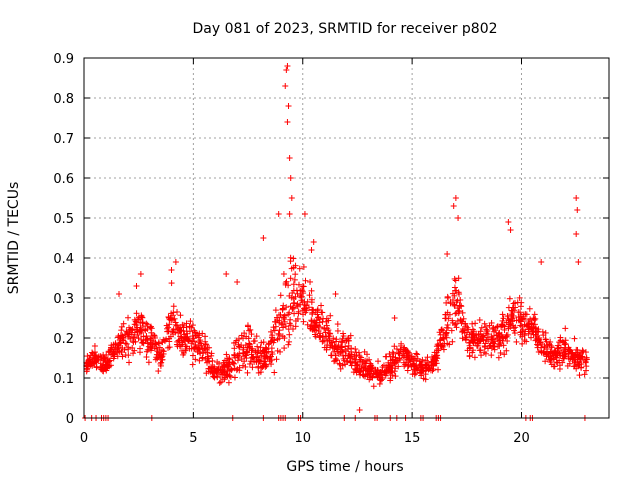 The width and height of the screenshot is (640, 480). I want to click on x-tick-label: 0, so click(84, 438).